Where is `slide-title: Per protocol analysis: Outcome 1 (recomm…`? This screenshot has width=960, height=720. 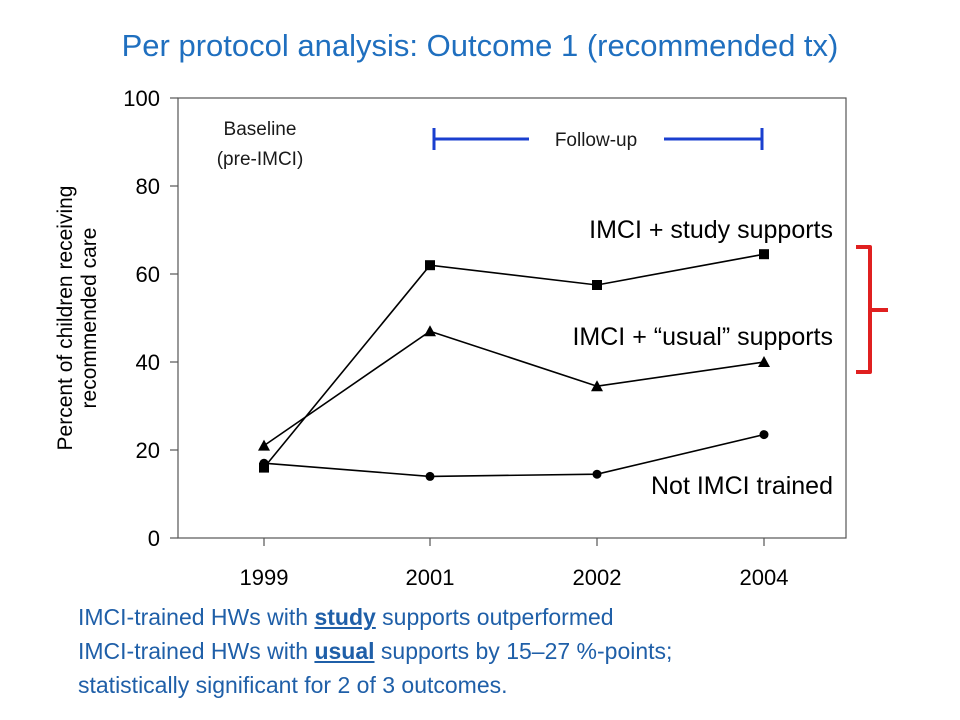
slide-title: Per protocol analysis: Outcome 1 (recomm… is located at coordinates (480, 45).